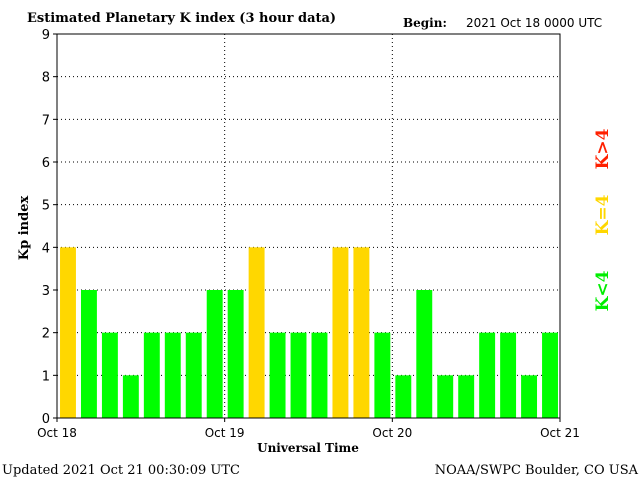  I want to click on legend-equal: K=4, so click(603, 214).